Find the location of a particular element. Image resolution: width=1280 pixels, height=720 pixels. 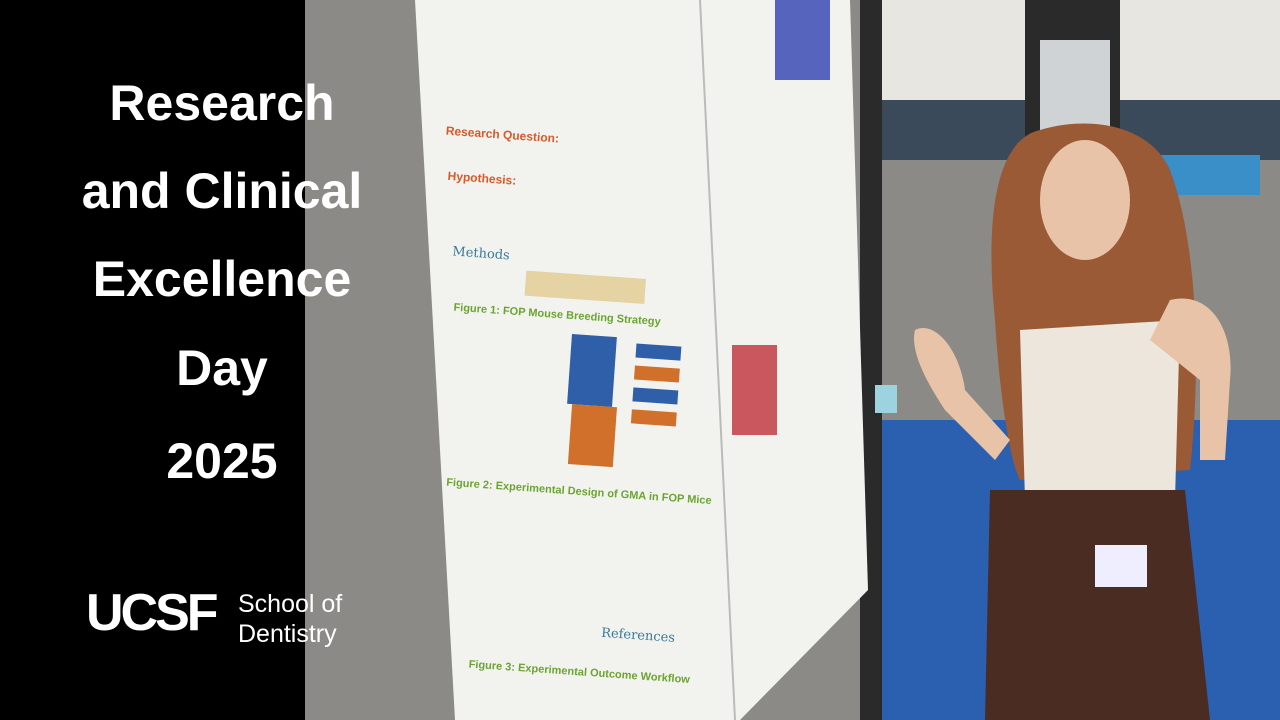

heatmap is located at coordinates (754, 390).